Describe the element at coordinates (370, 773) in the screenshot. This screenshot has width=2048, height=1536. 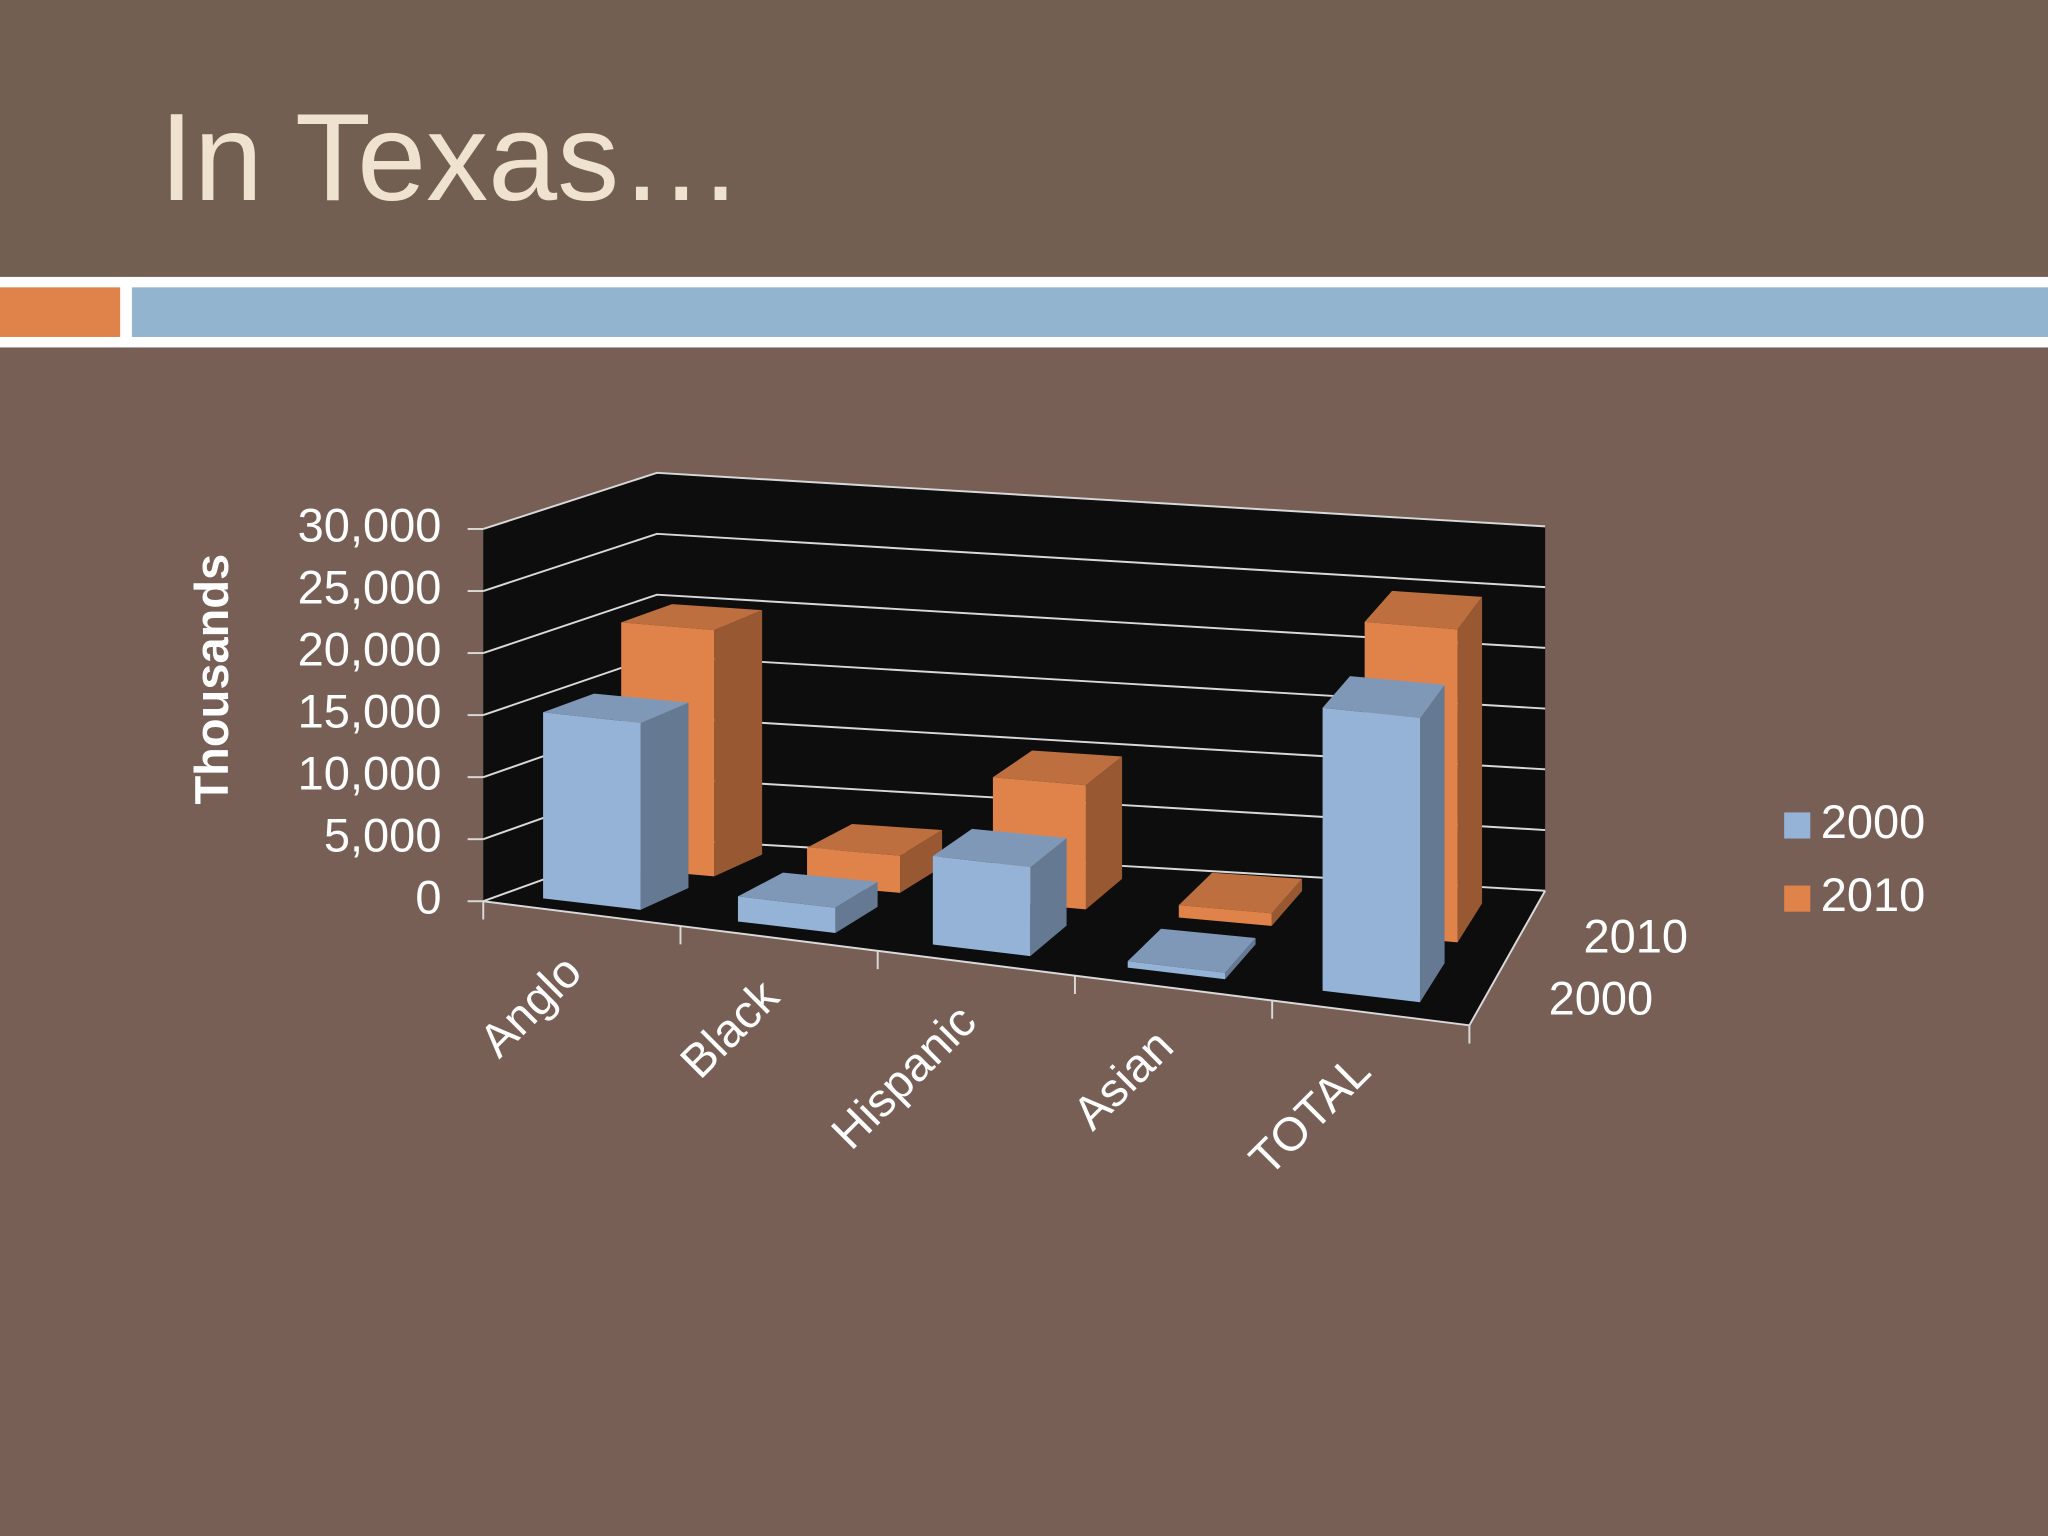
I see `y-tick-label: 10,000` at that location.